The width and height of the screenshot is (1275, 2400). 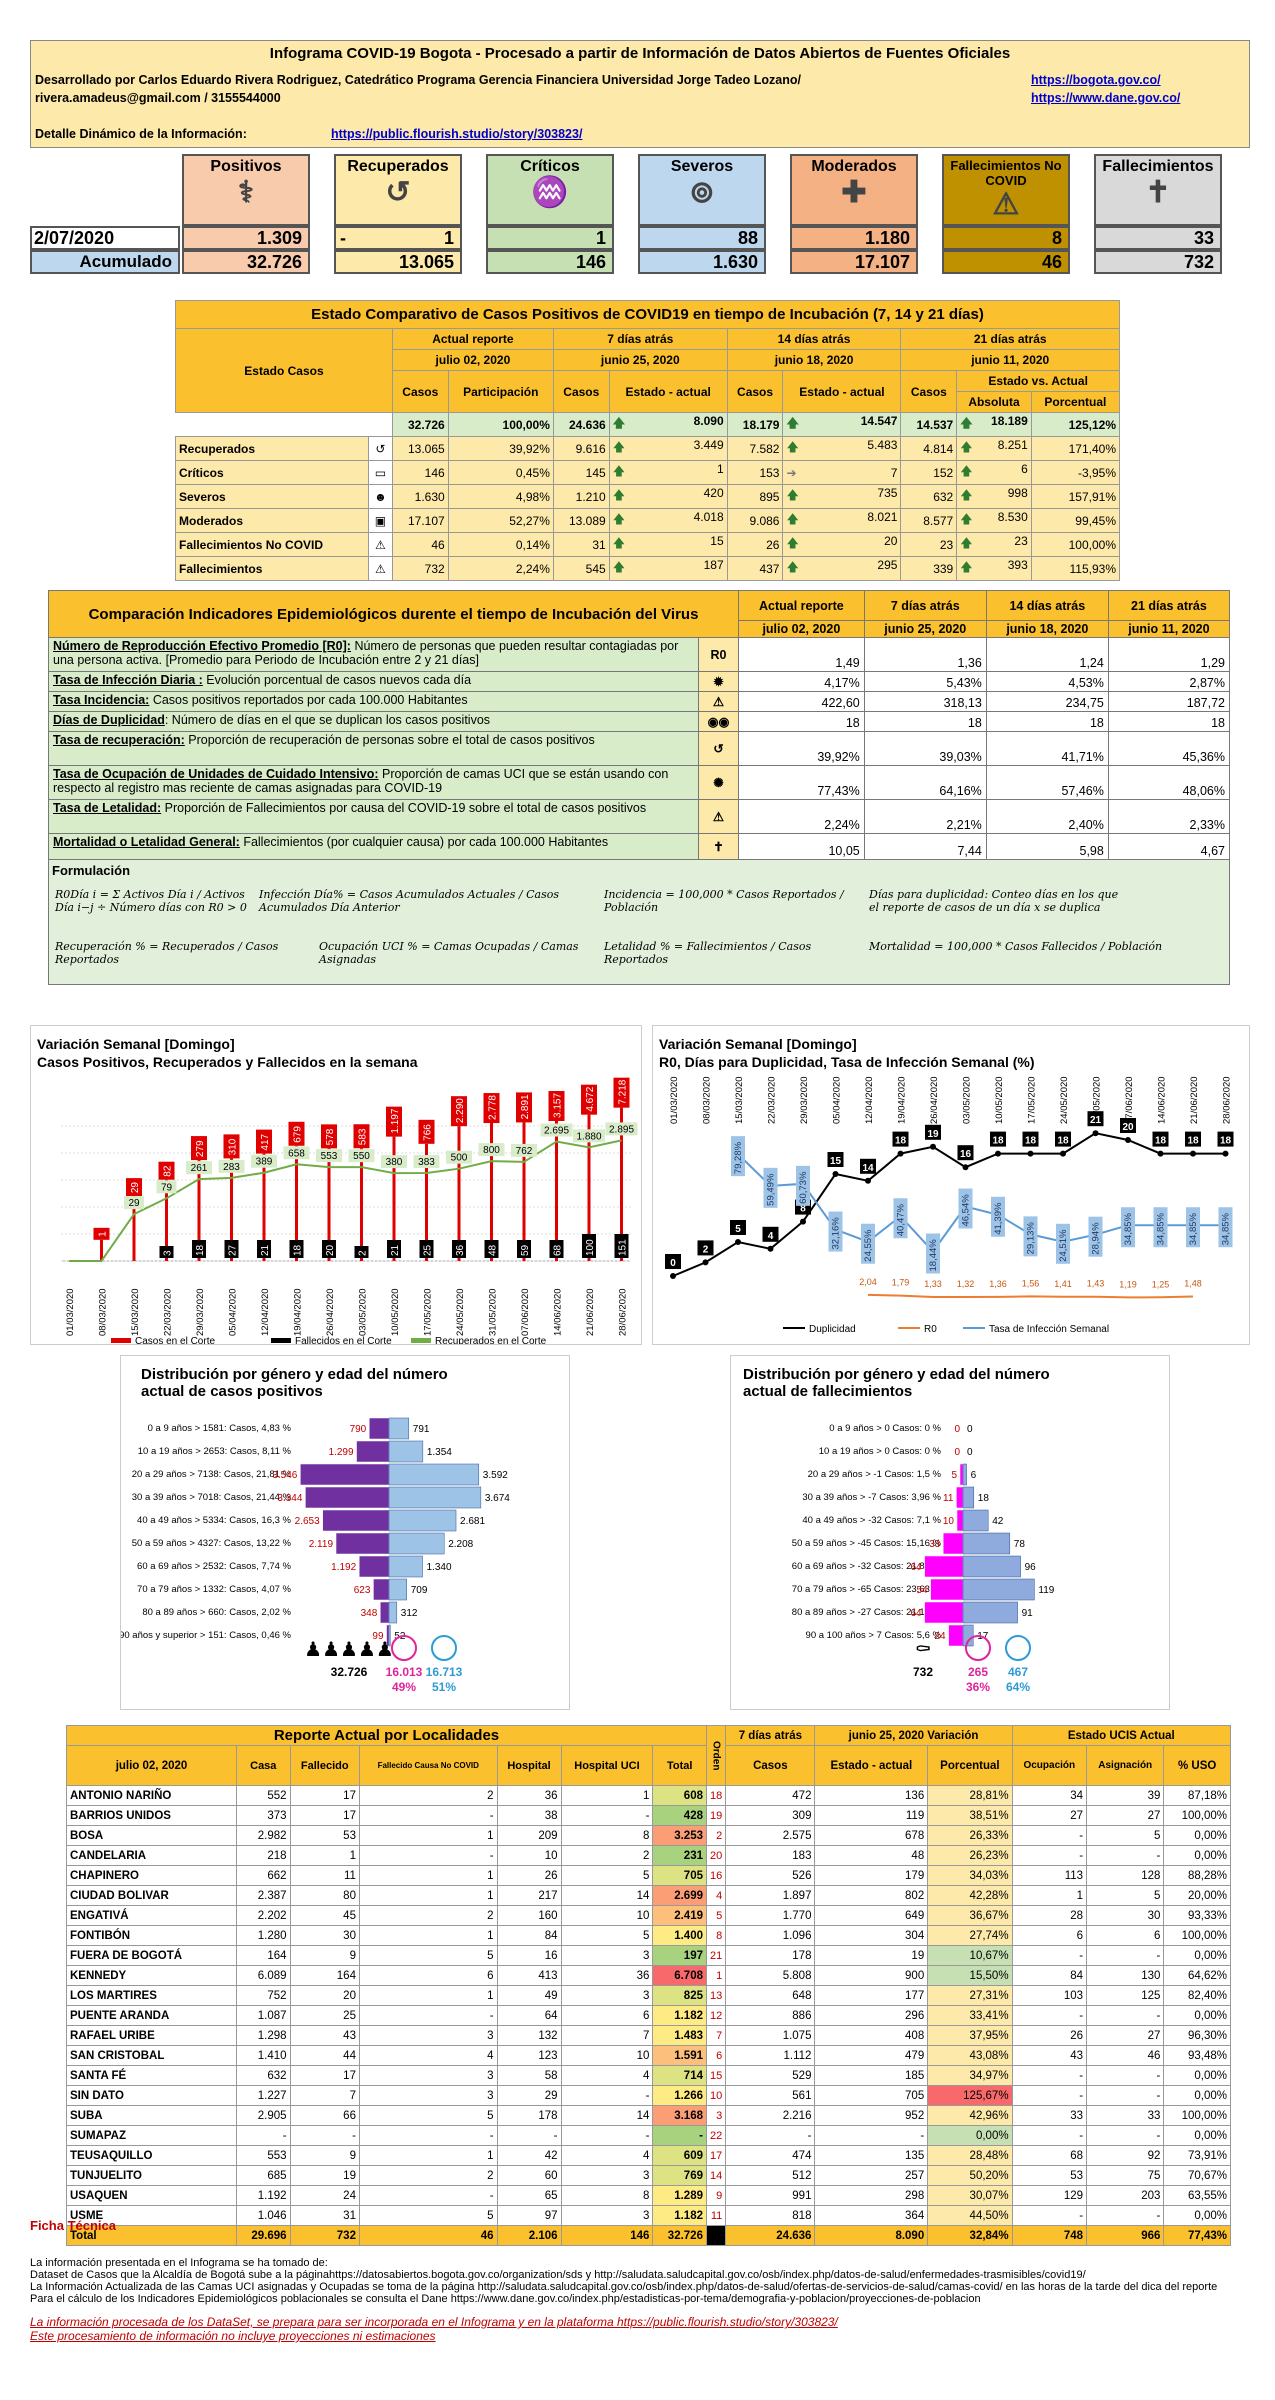 What do you see at coordinates (619, 471) in the screenshot?
I see `arrow-icon: 🡅` at bounding box center [619, 471].